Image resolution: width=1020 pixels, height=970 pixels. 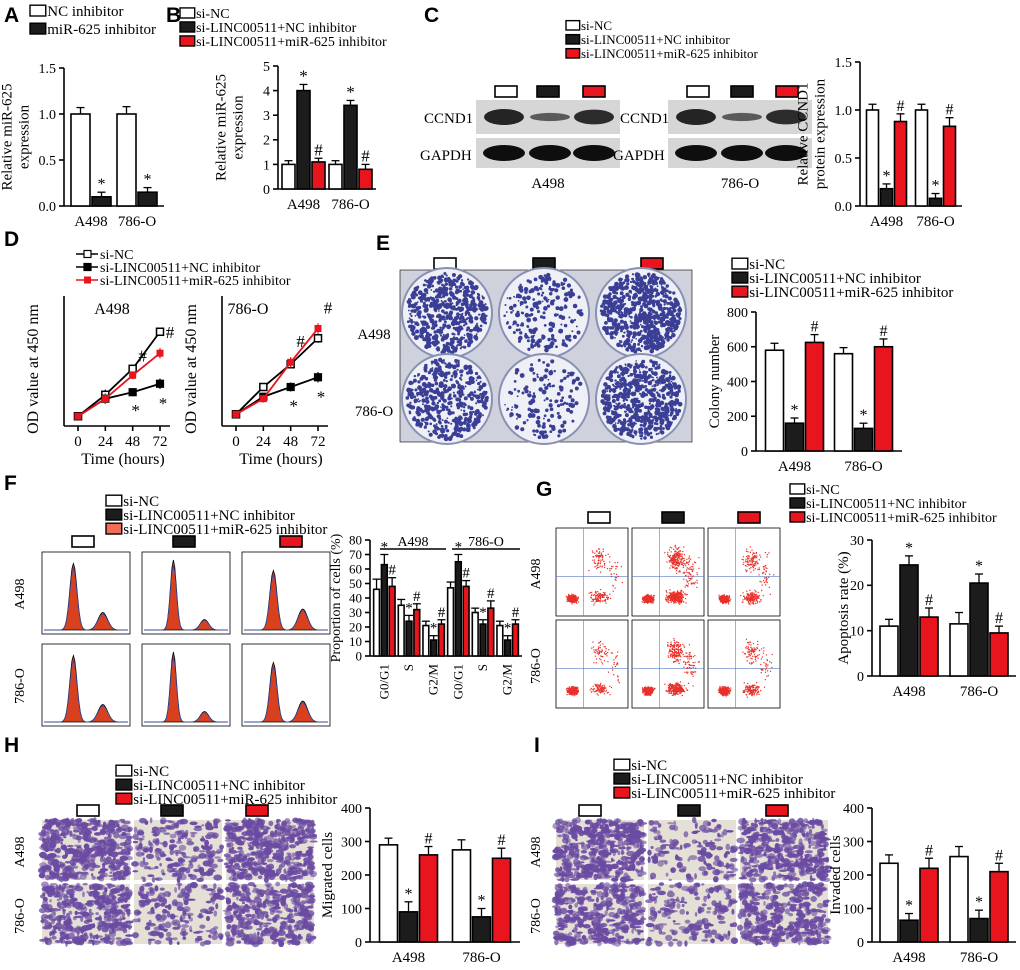 I want to click on chart-d-786-o-mark-1-3: *, so click(x=321, y=396).